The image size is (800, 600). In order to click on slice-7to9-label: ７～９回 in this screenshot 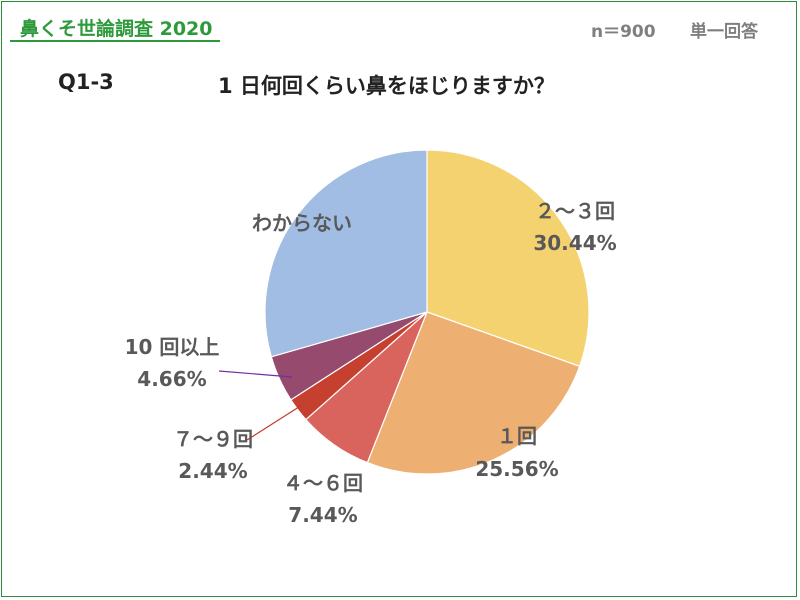, I will do `click(213, 439)`.